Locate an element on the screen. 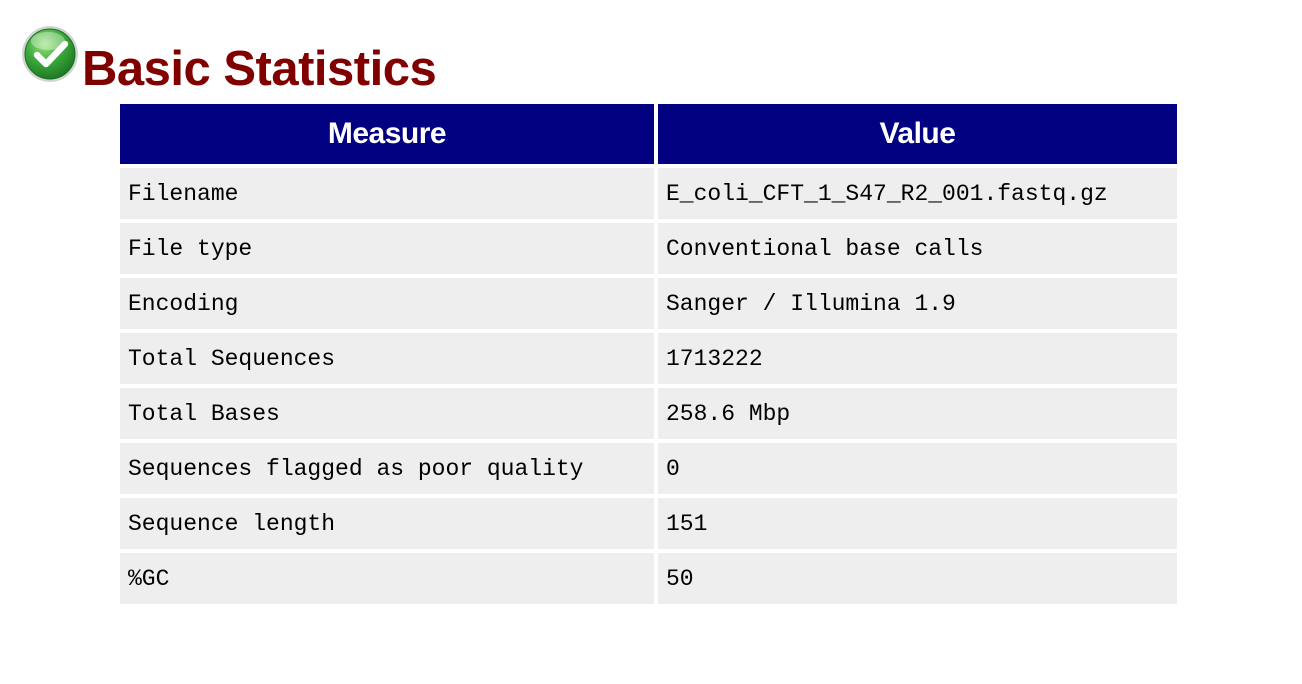 The image size is (1302, 684). measure-cell: Sequence length is located at coordinates (387, 523).